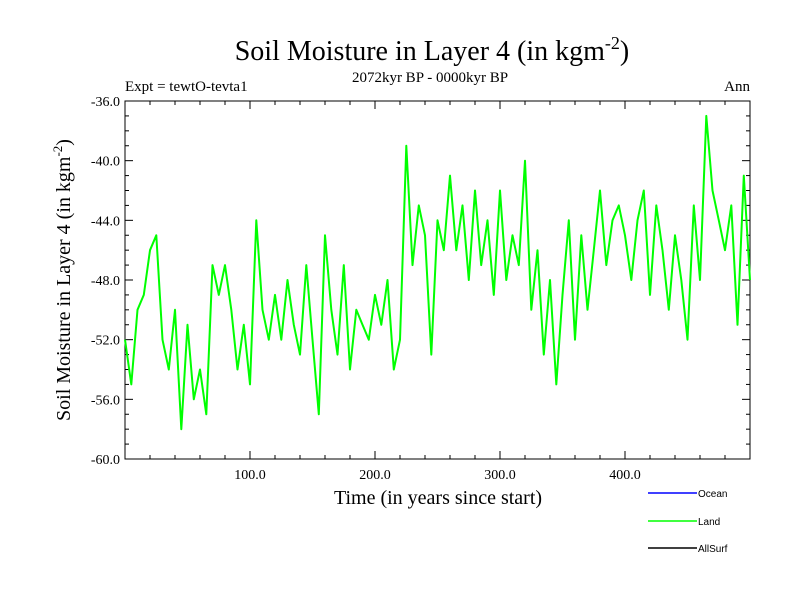  What do you see at coordinates (105, 221) in the screenshot?
I see `y-tick-label: -44.0` at bounding box center [105, 221].